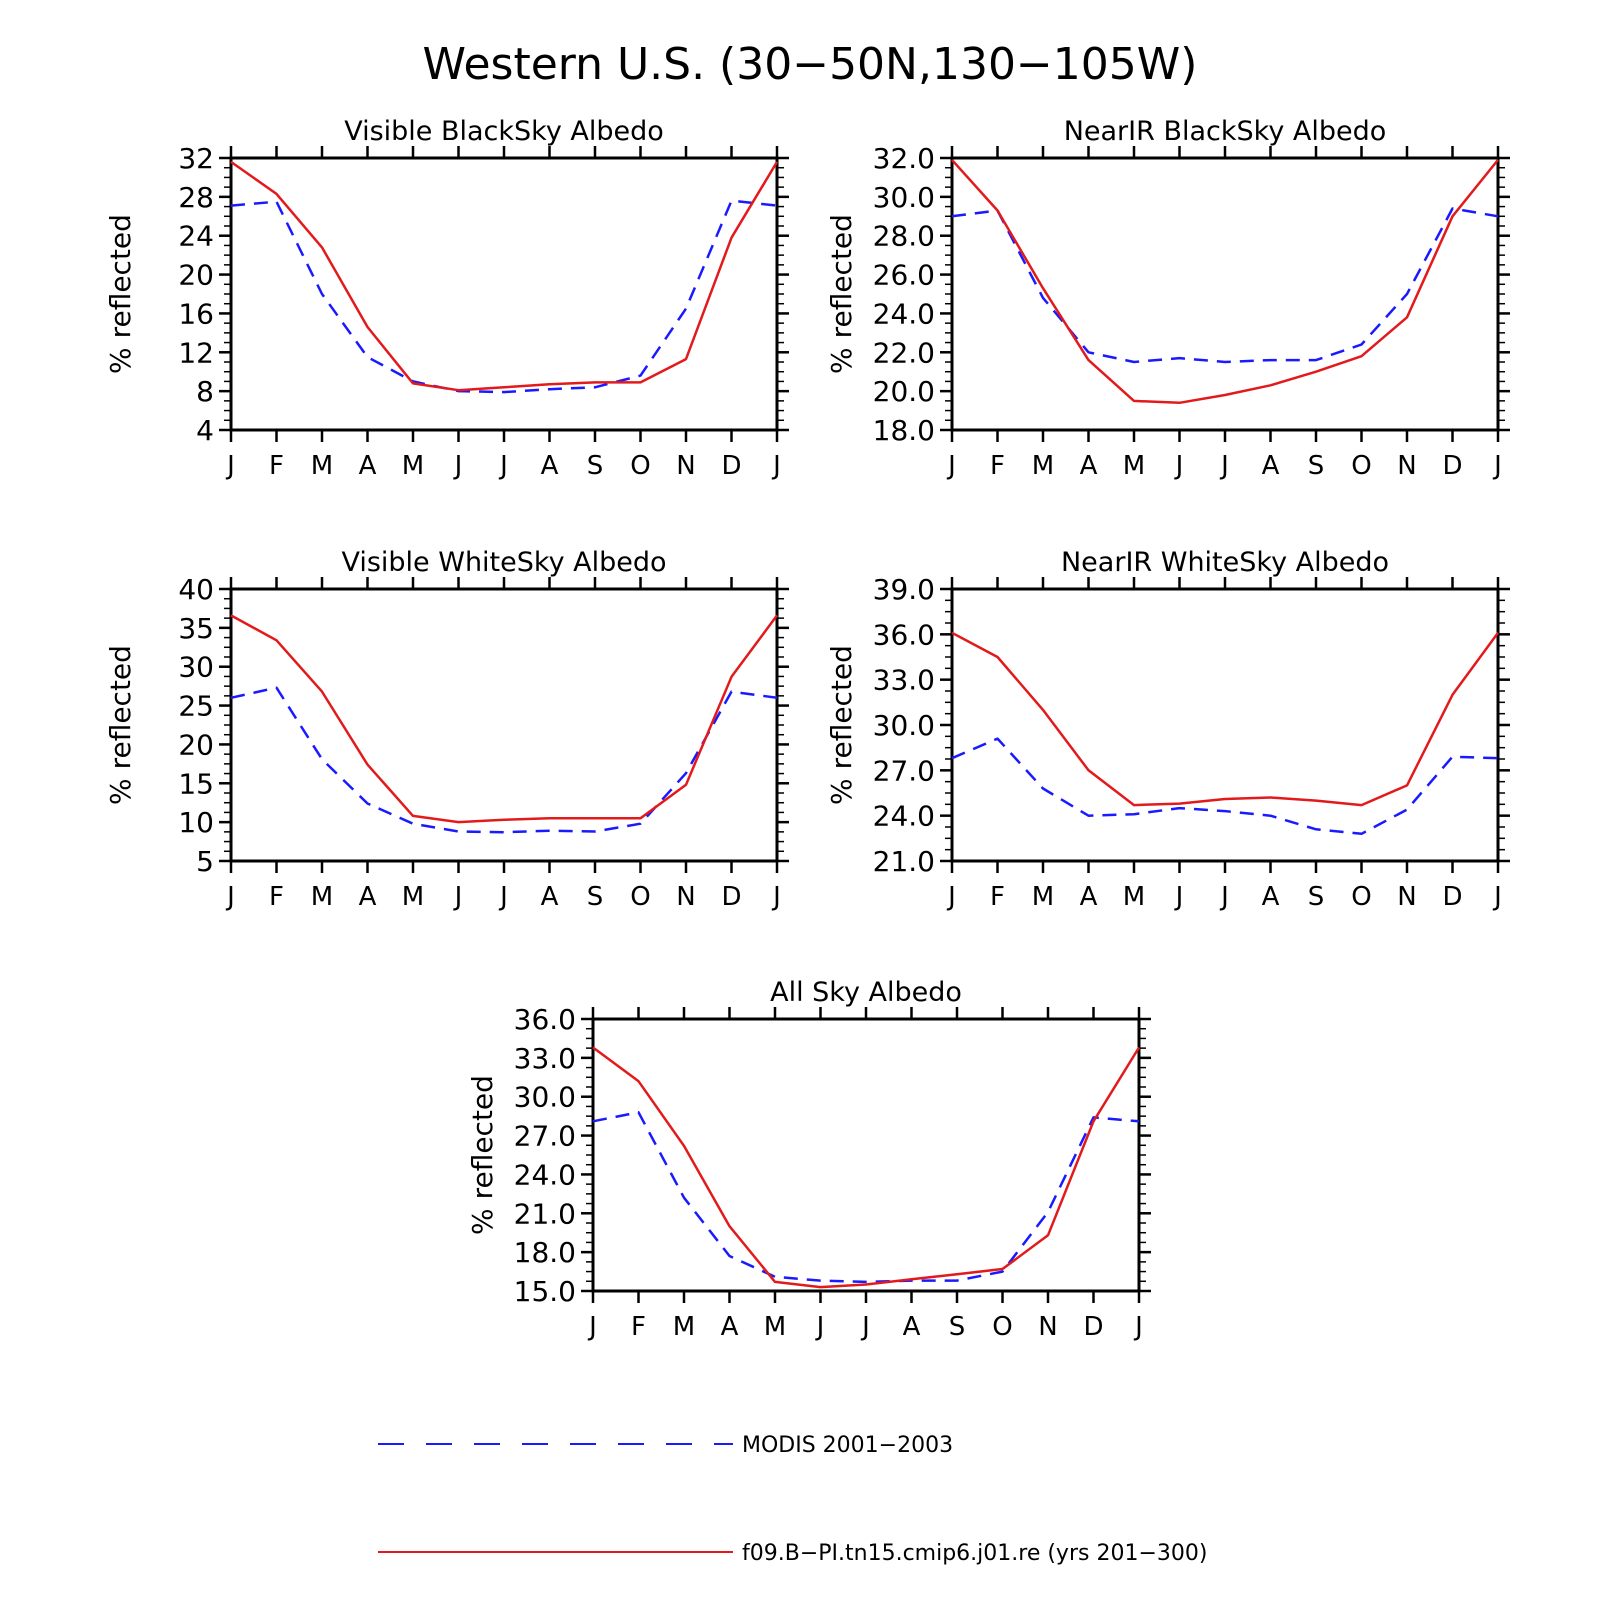 Image resolution: width=1620 pixels, height=1620 pixels. I want to click on y-tick-label: 30, so click(196, 667).